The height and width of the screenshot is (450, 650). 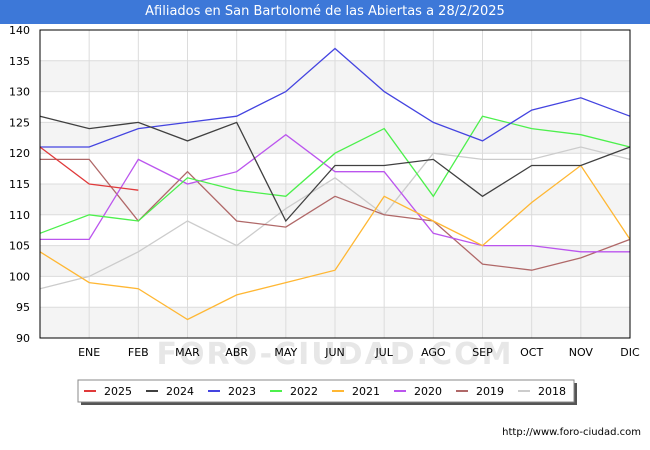 I want to click on legend-label-2021: 2021, so click(x=366, y=391).